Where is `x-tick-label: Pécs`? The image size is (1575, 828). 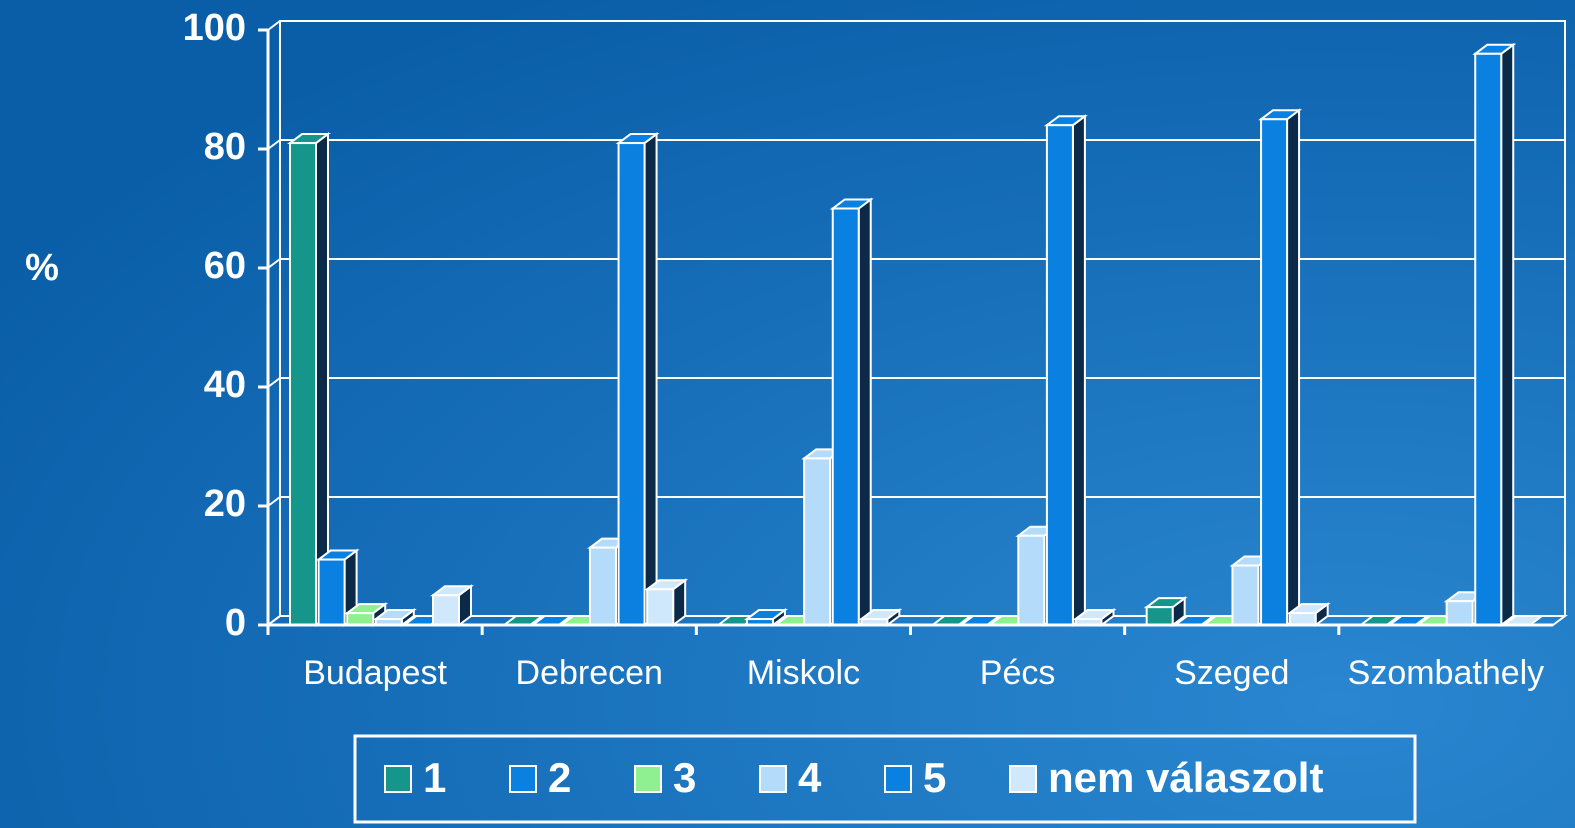 x-tick-label: Pécs is located at coordinates (1018, 673).